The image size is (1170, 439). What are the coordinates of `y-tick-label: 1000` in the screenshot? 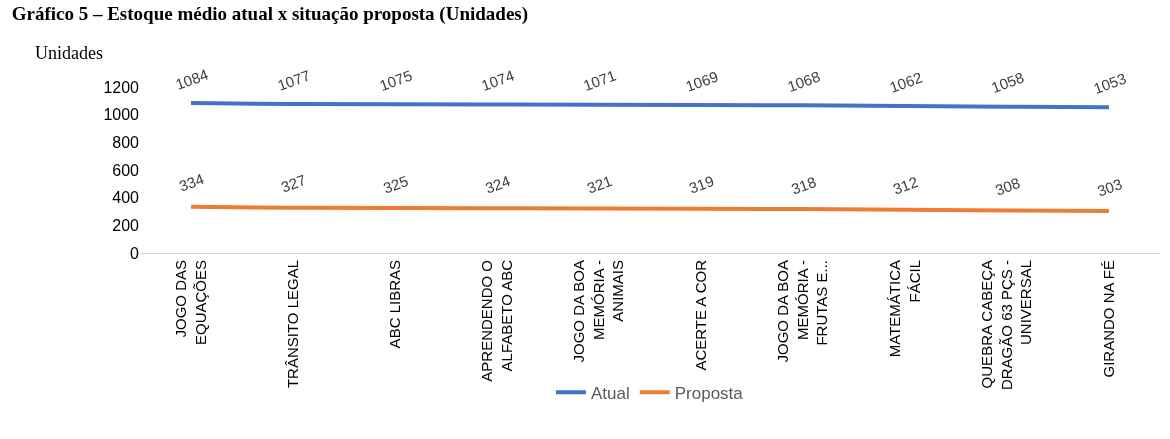 It's located at (121, 115).